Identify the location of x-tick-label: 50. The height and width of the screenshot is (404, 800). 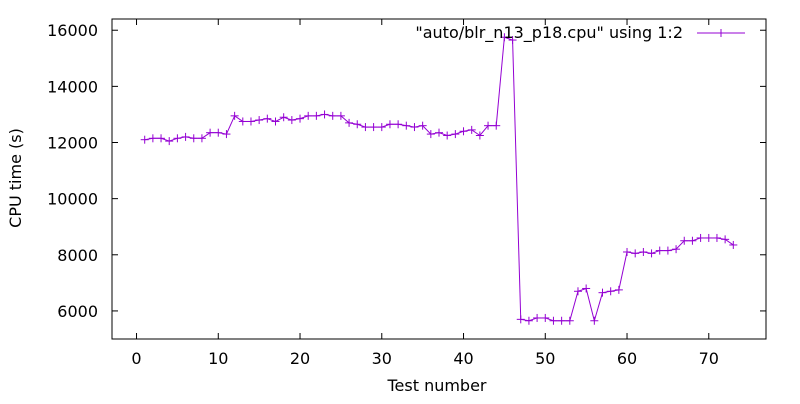
(545, 358).